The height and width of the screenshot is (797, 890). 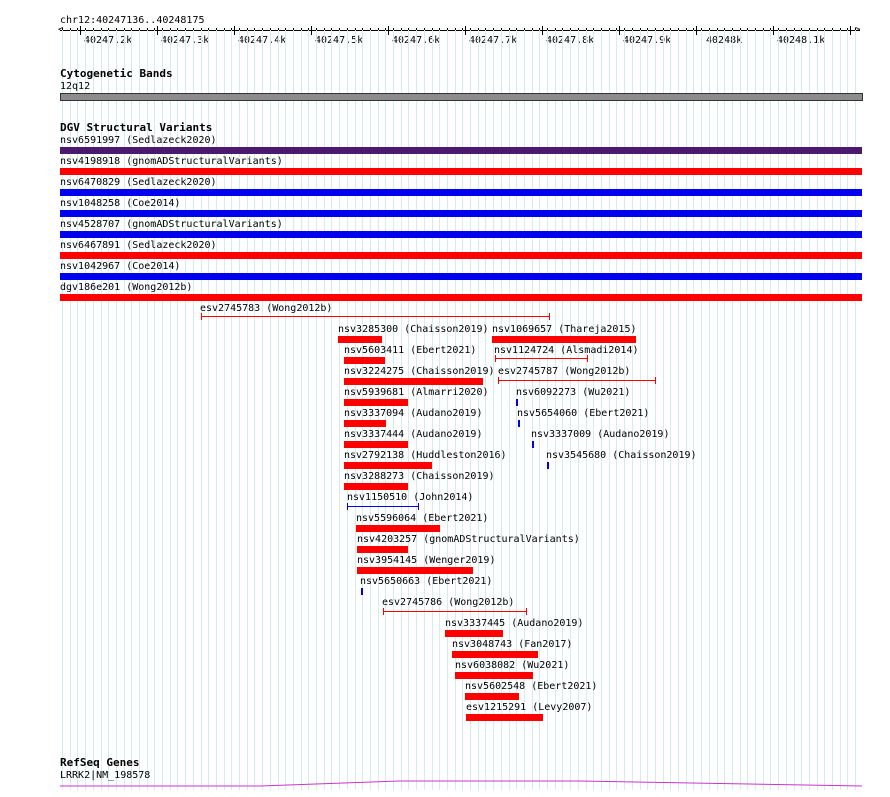 What do you see at coordinates (512, 644) in the screenshot?
I see `variant-label: nsv3048743 (Fan2017)` at bounding box center [512, 644].